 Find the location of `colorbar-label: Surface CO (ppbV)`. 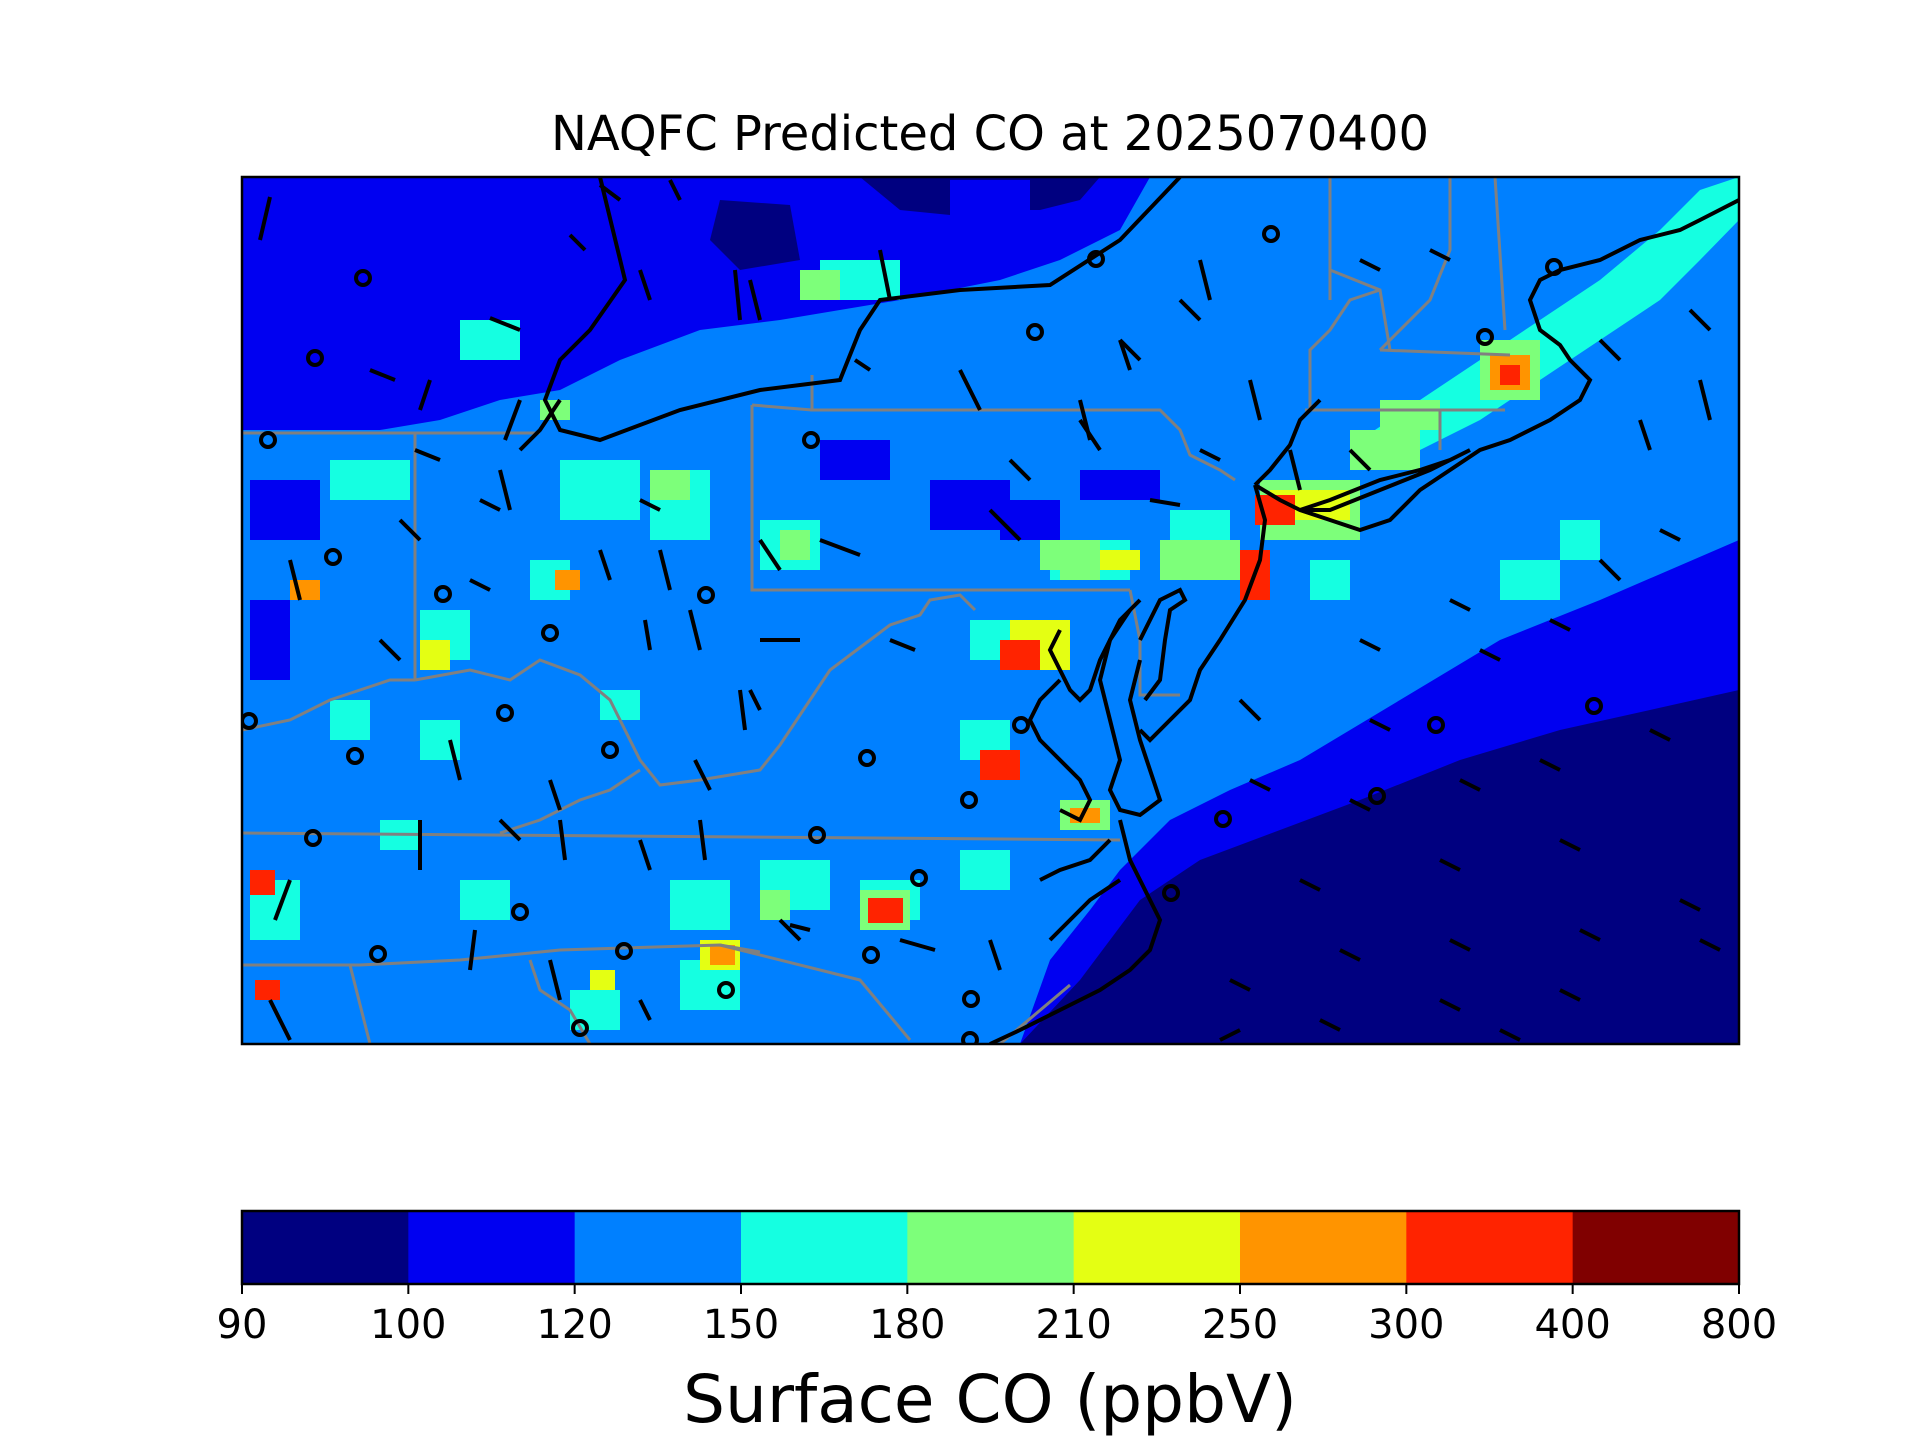

colorbar-label: Surface CO (ppbV) is located at coordinates (990, 1399).